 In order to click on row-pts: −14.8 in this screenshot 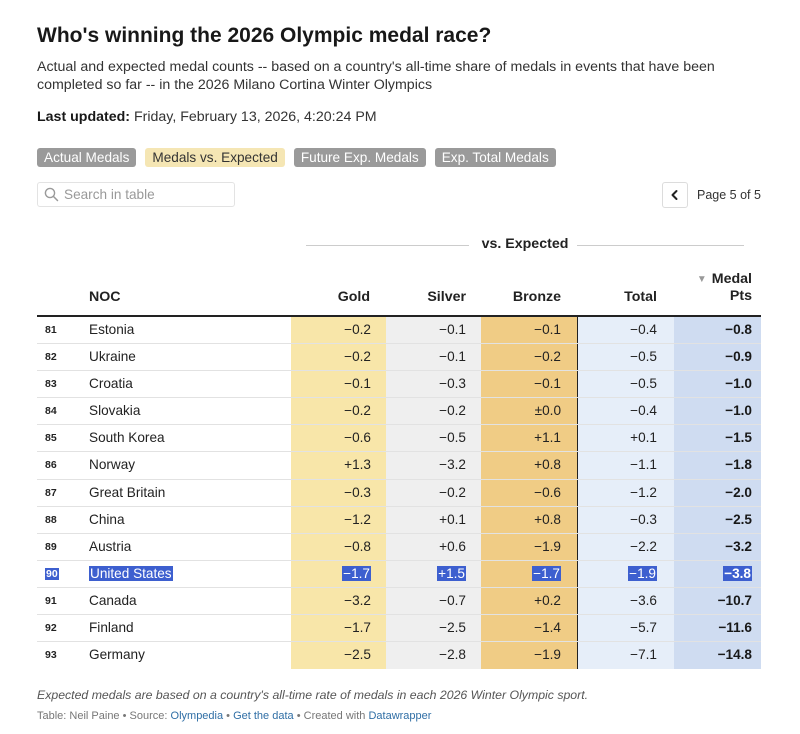, I will do `click(712, 655)`.